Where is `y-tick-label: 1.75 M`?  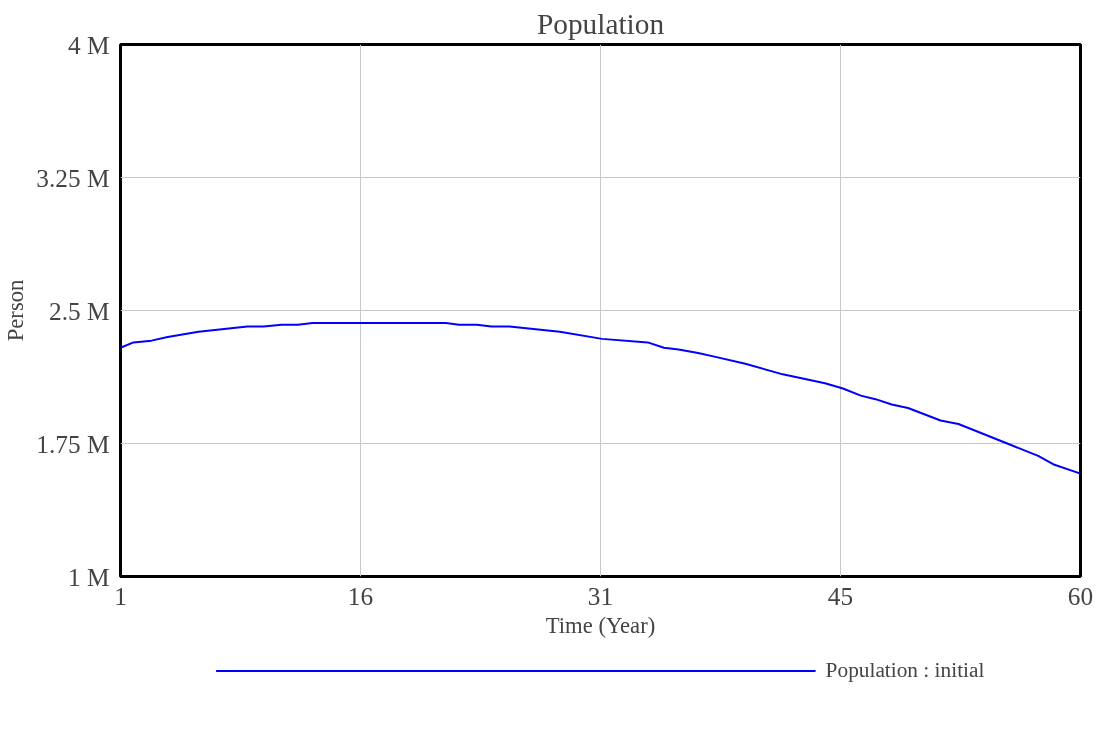 y-tick-label: 1.75 M is located at coordinates (73, 443).